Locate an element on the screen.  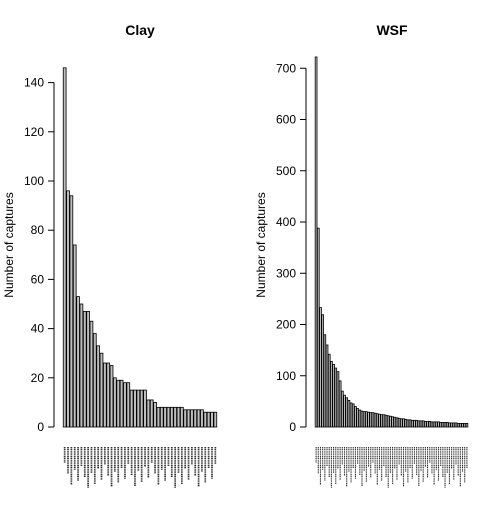
y-axis-label-wsf: Number of captures is located at coordinates (261, 244).